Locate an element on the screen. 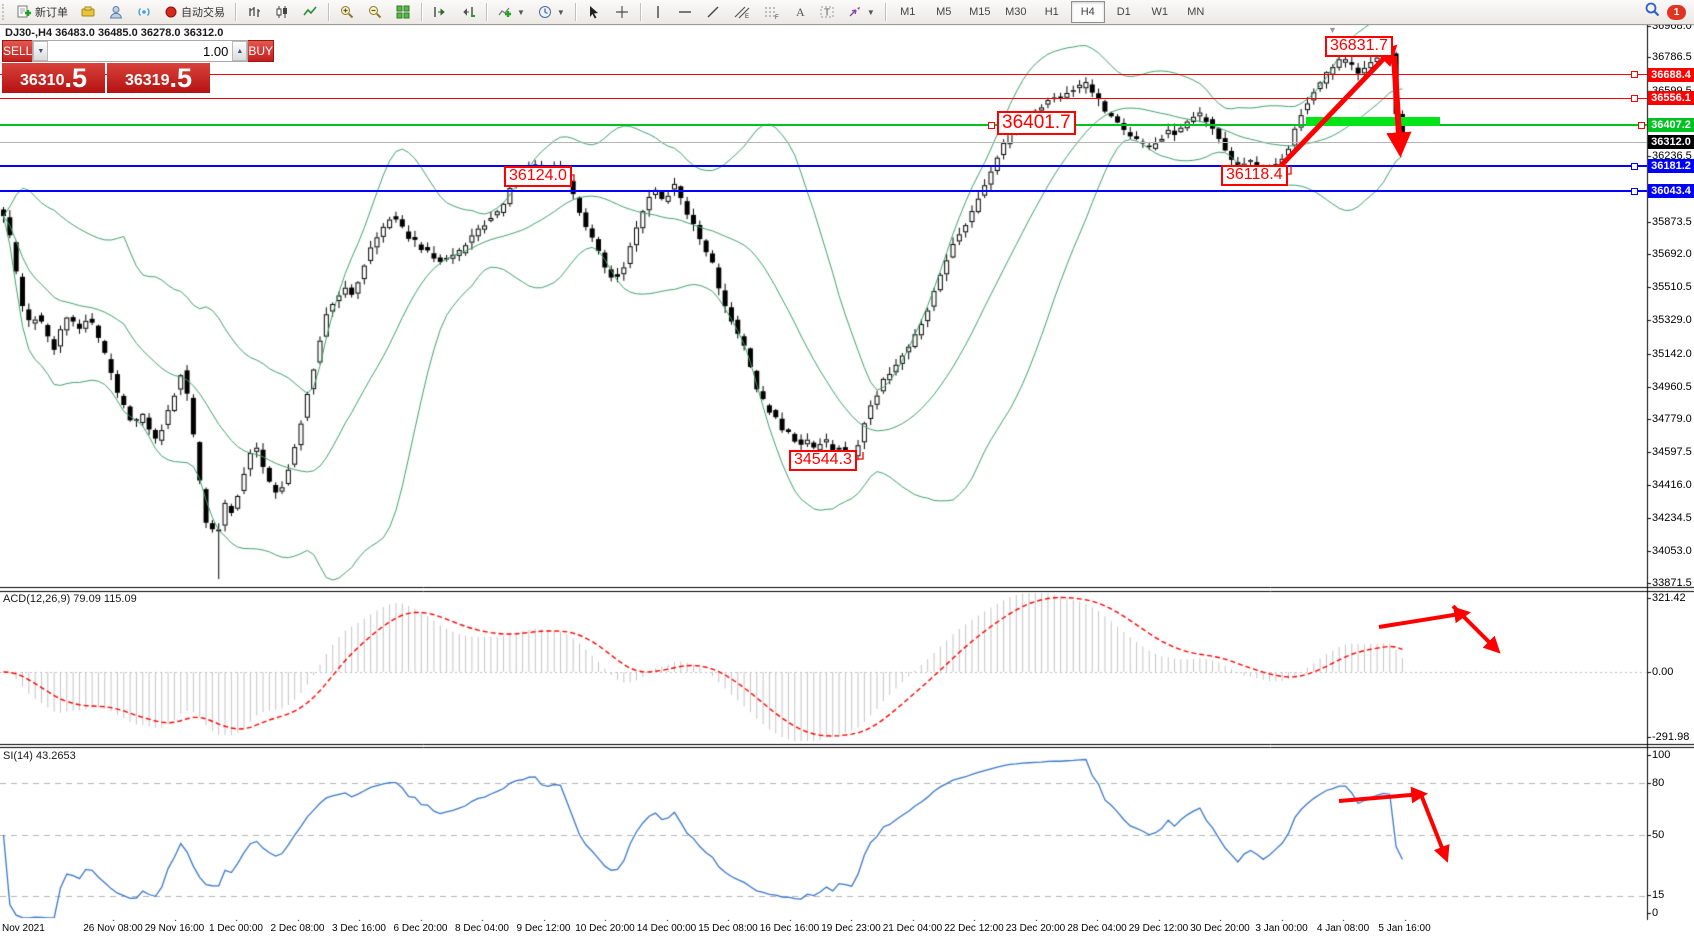  rsi-axis-label: 80 is located at coordinates (1658, 783).